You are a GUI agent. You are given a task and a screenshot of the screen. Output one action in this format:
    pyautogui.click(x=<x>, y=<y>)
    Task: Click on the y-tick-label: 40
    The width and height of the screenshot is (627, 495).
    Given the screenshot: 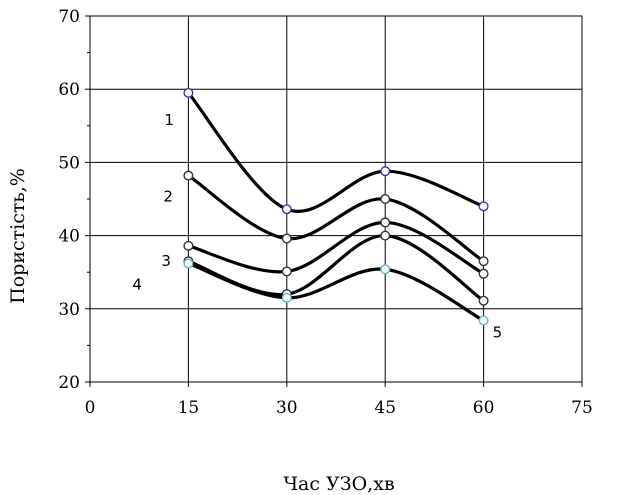 What is the action you would take?
    pyautogui.click(x=69, y=237)
    